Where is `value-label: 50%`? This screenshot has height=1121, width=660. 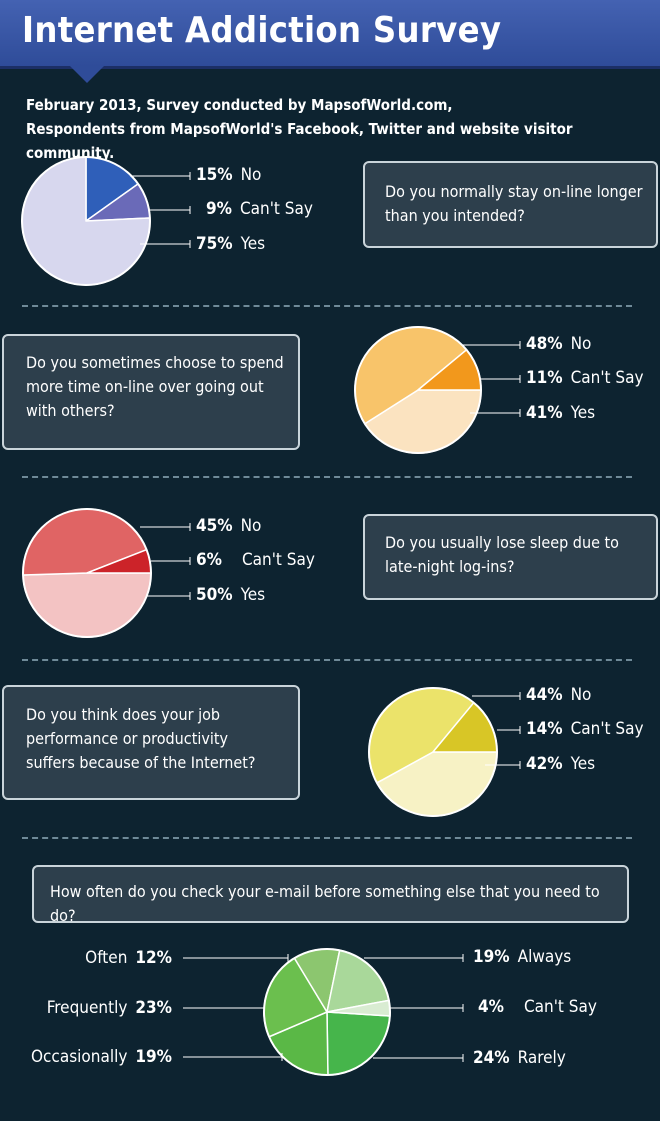
value-label: 50% is located at coordinates (214, 595).